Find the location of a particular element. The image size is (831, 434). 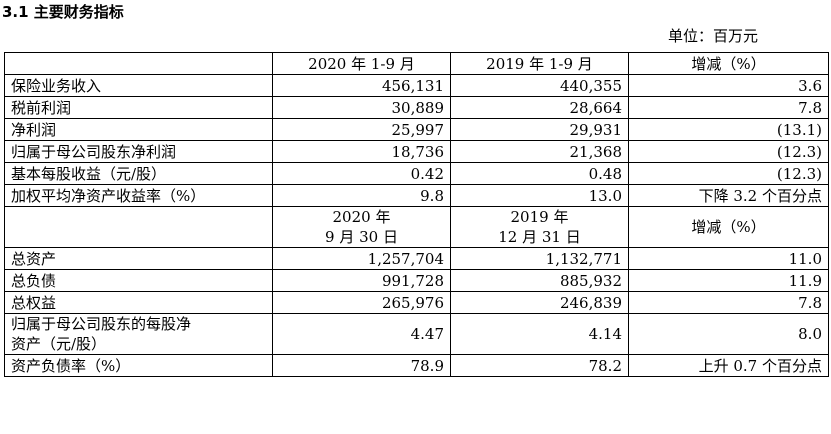

header-2020-sep30: 2020 年 9 月 30 日 is located at coordinates (361, 227).